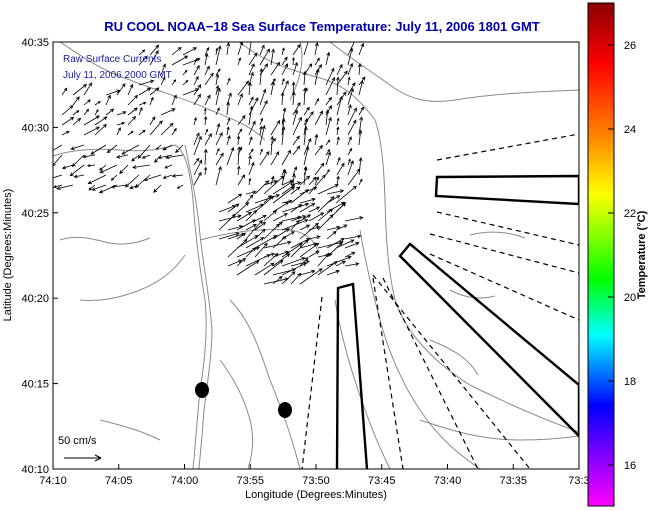  I want to click on colorbar-gradient, so click(601, 254).